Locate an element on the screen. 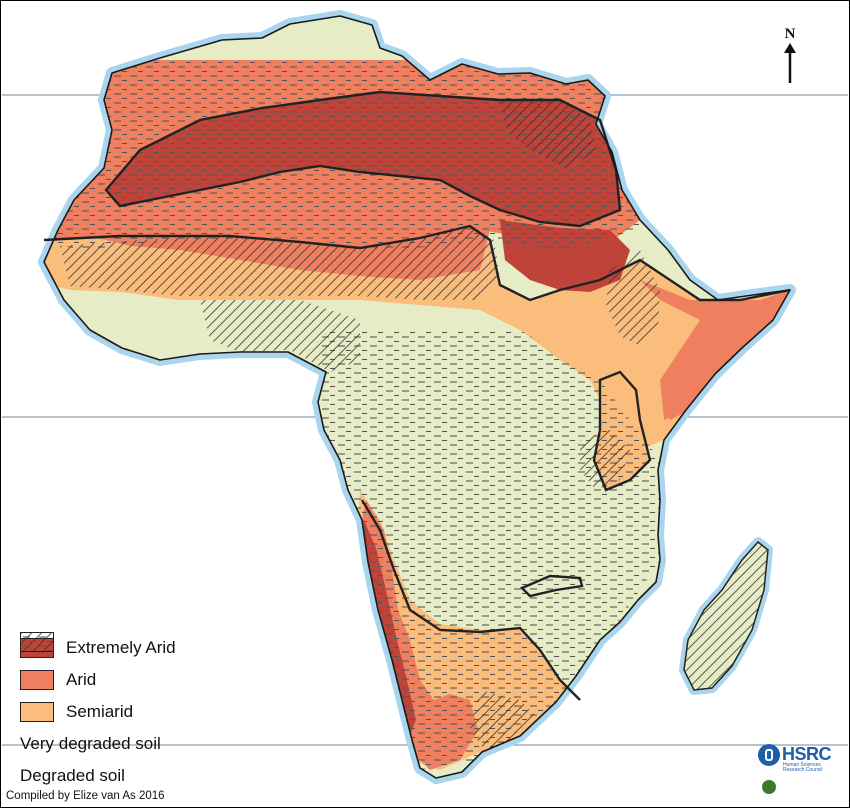 This screenshot has height=808, width=850. boundary-east is located at coordinates (622, 431).